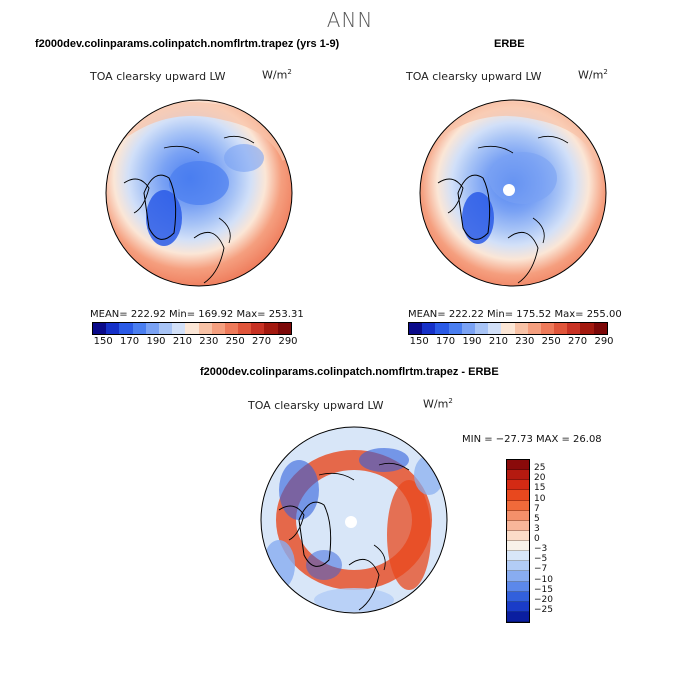 The image size is (700, 700). I want to click on colorbar-tick-label: 5, so click(537, 518).